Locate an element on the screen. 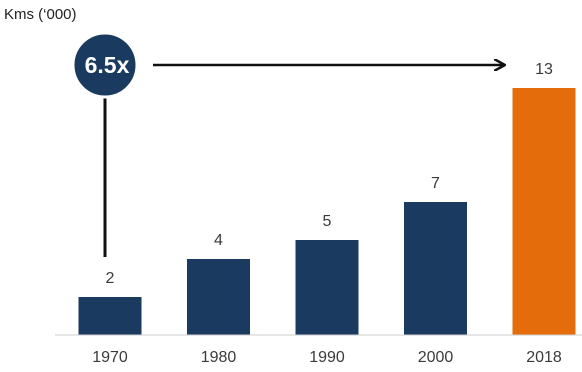 This screenshot has width=582, height=372. x-tick-label-1990: 1990 is located at coordinates (327, 357).